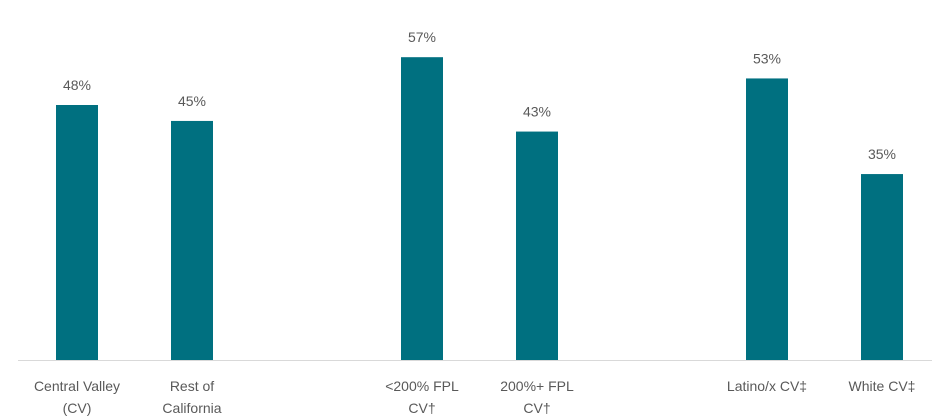 The height and width of the screenshot is (420, 935). What do you see at coordinates (77, 85) in the screenshot?
I see `bar-value-label: 48%` at bounding box center [77, 85].